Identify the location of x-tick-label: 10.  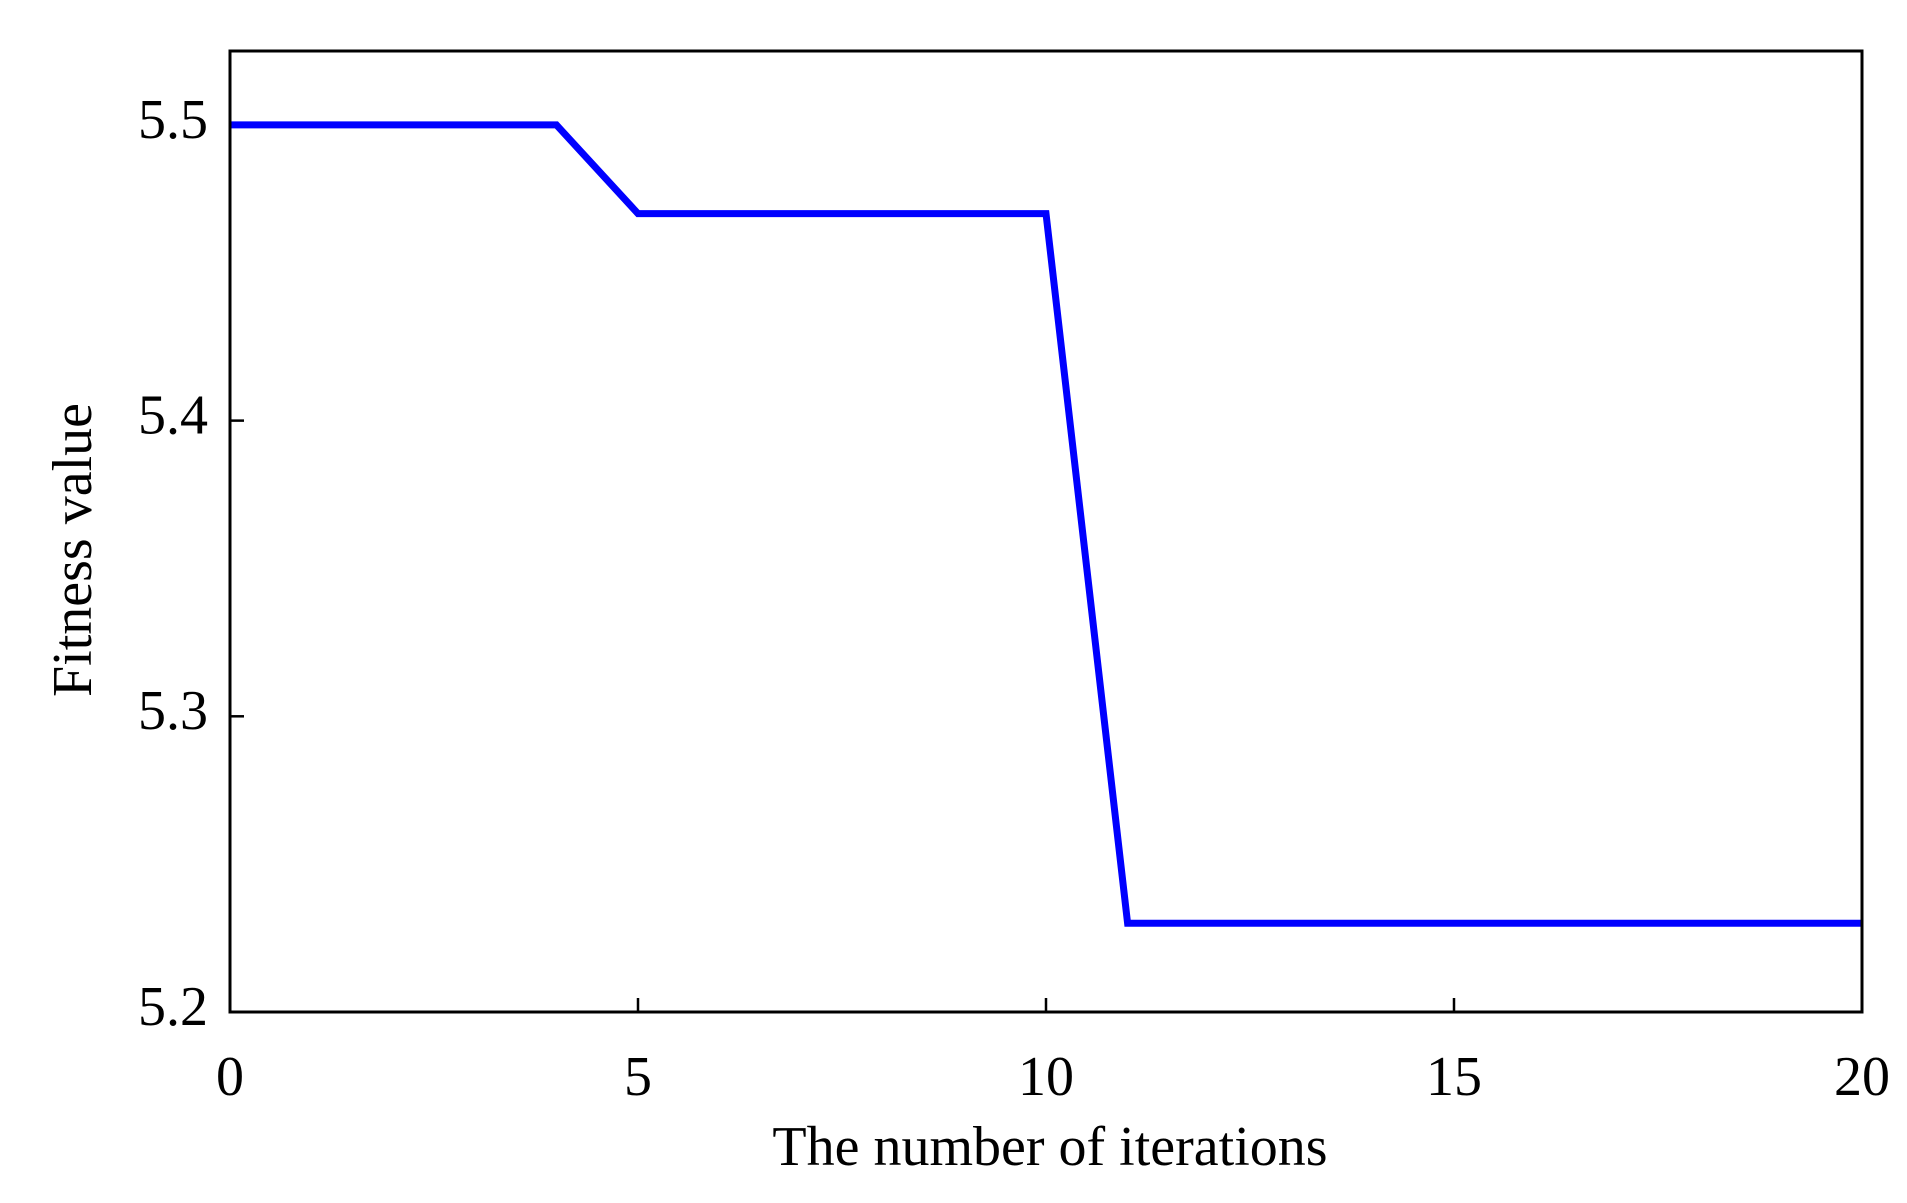
(1046, 1077).